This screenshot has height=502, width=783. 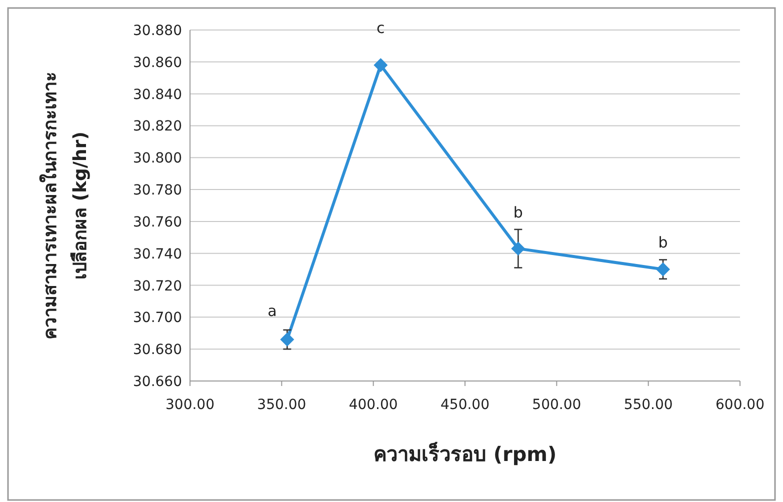 I want to click on x-tick-label: 600.00, so click(x=740, y=405).